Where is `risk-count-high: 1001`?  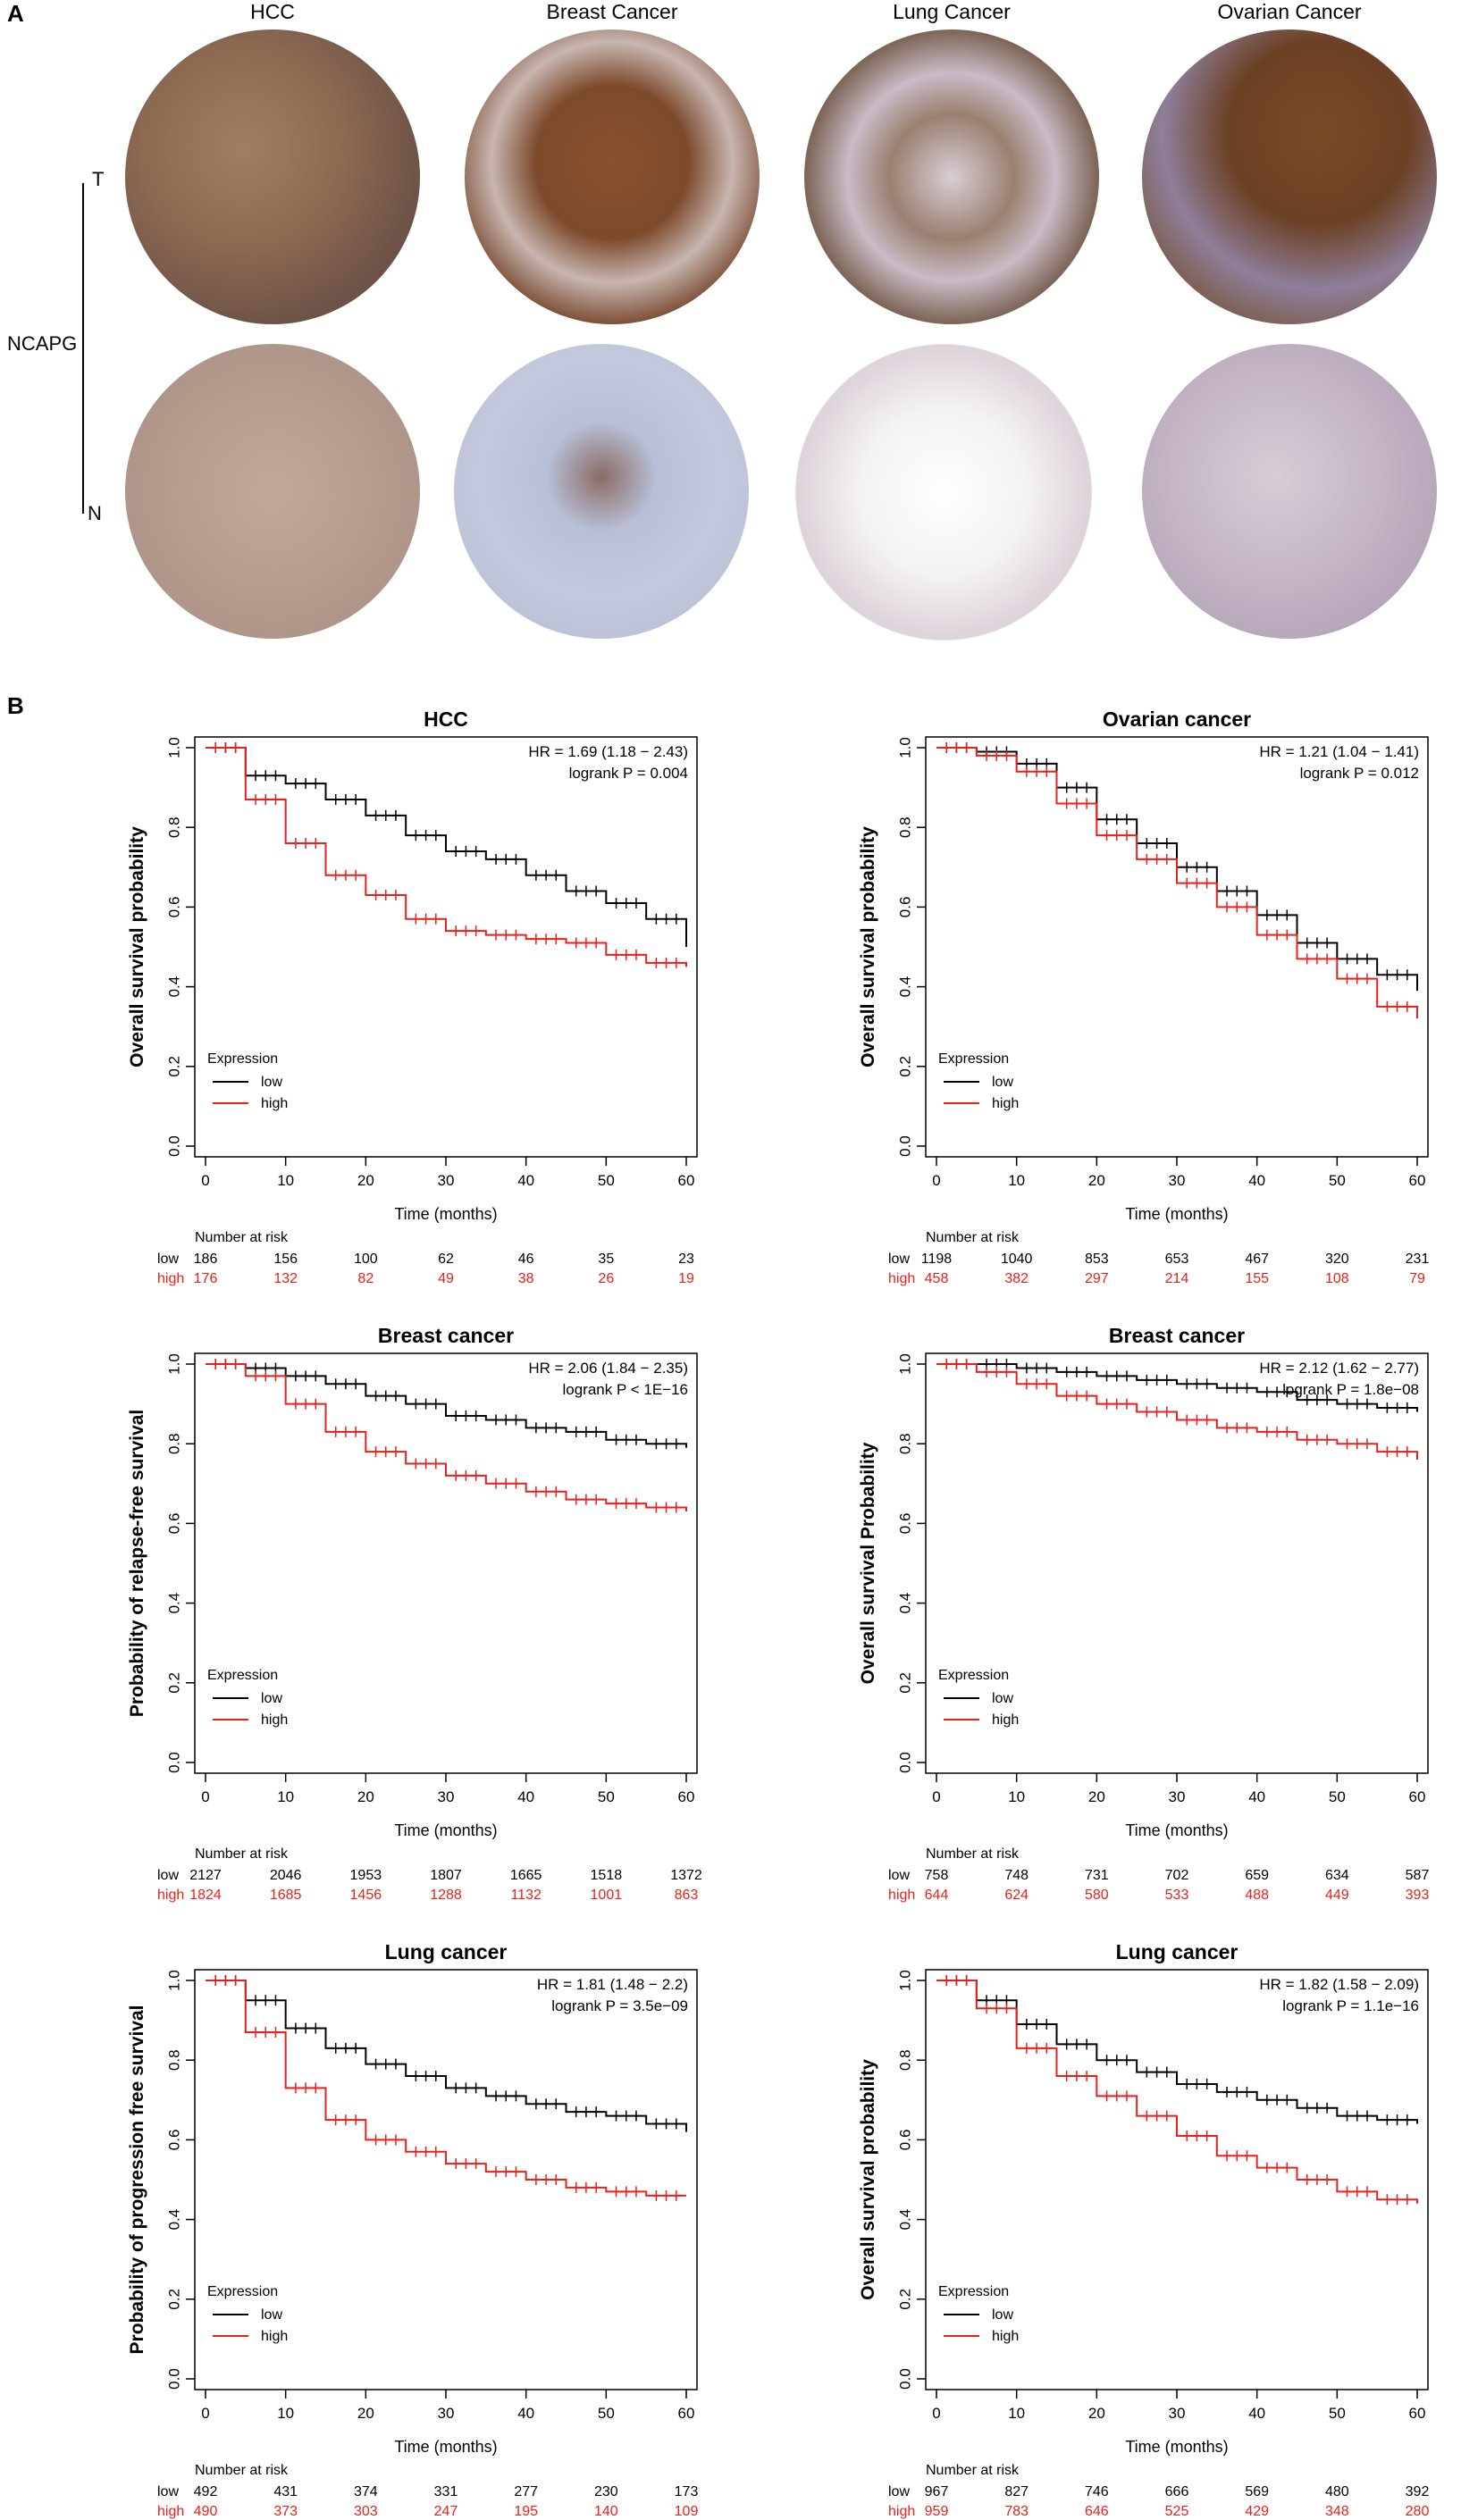
risk-count-high: 1001 is located at coordinates (607, 1895).